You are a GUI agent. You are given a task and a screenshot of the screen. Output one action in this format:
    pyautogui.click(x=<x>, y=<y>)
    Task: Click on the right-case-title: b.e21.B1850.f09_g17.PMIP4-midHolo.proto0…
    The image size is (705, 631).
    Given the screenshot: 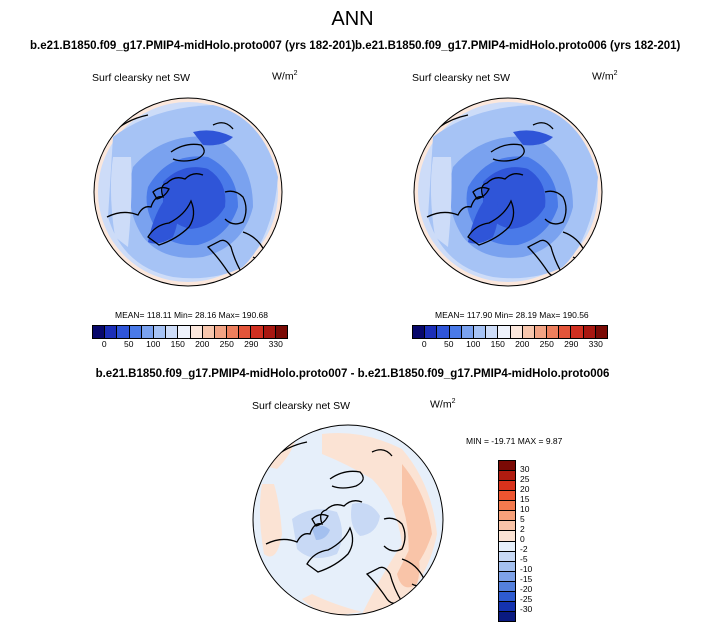 What is the action you would take?
    pyautogui.click(x=518, y=46)
    